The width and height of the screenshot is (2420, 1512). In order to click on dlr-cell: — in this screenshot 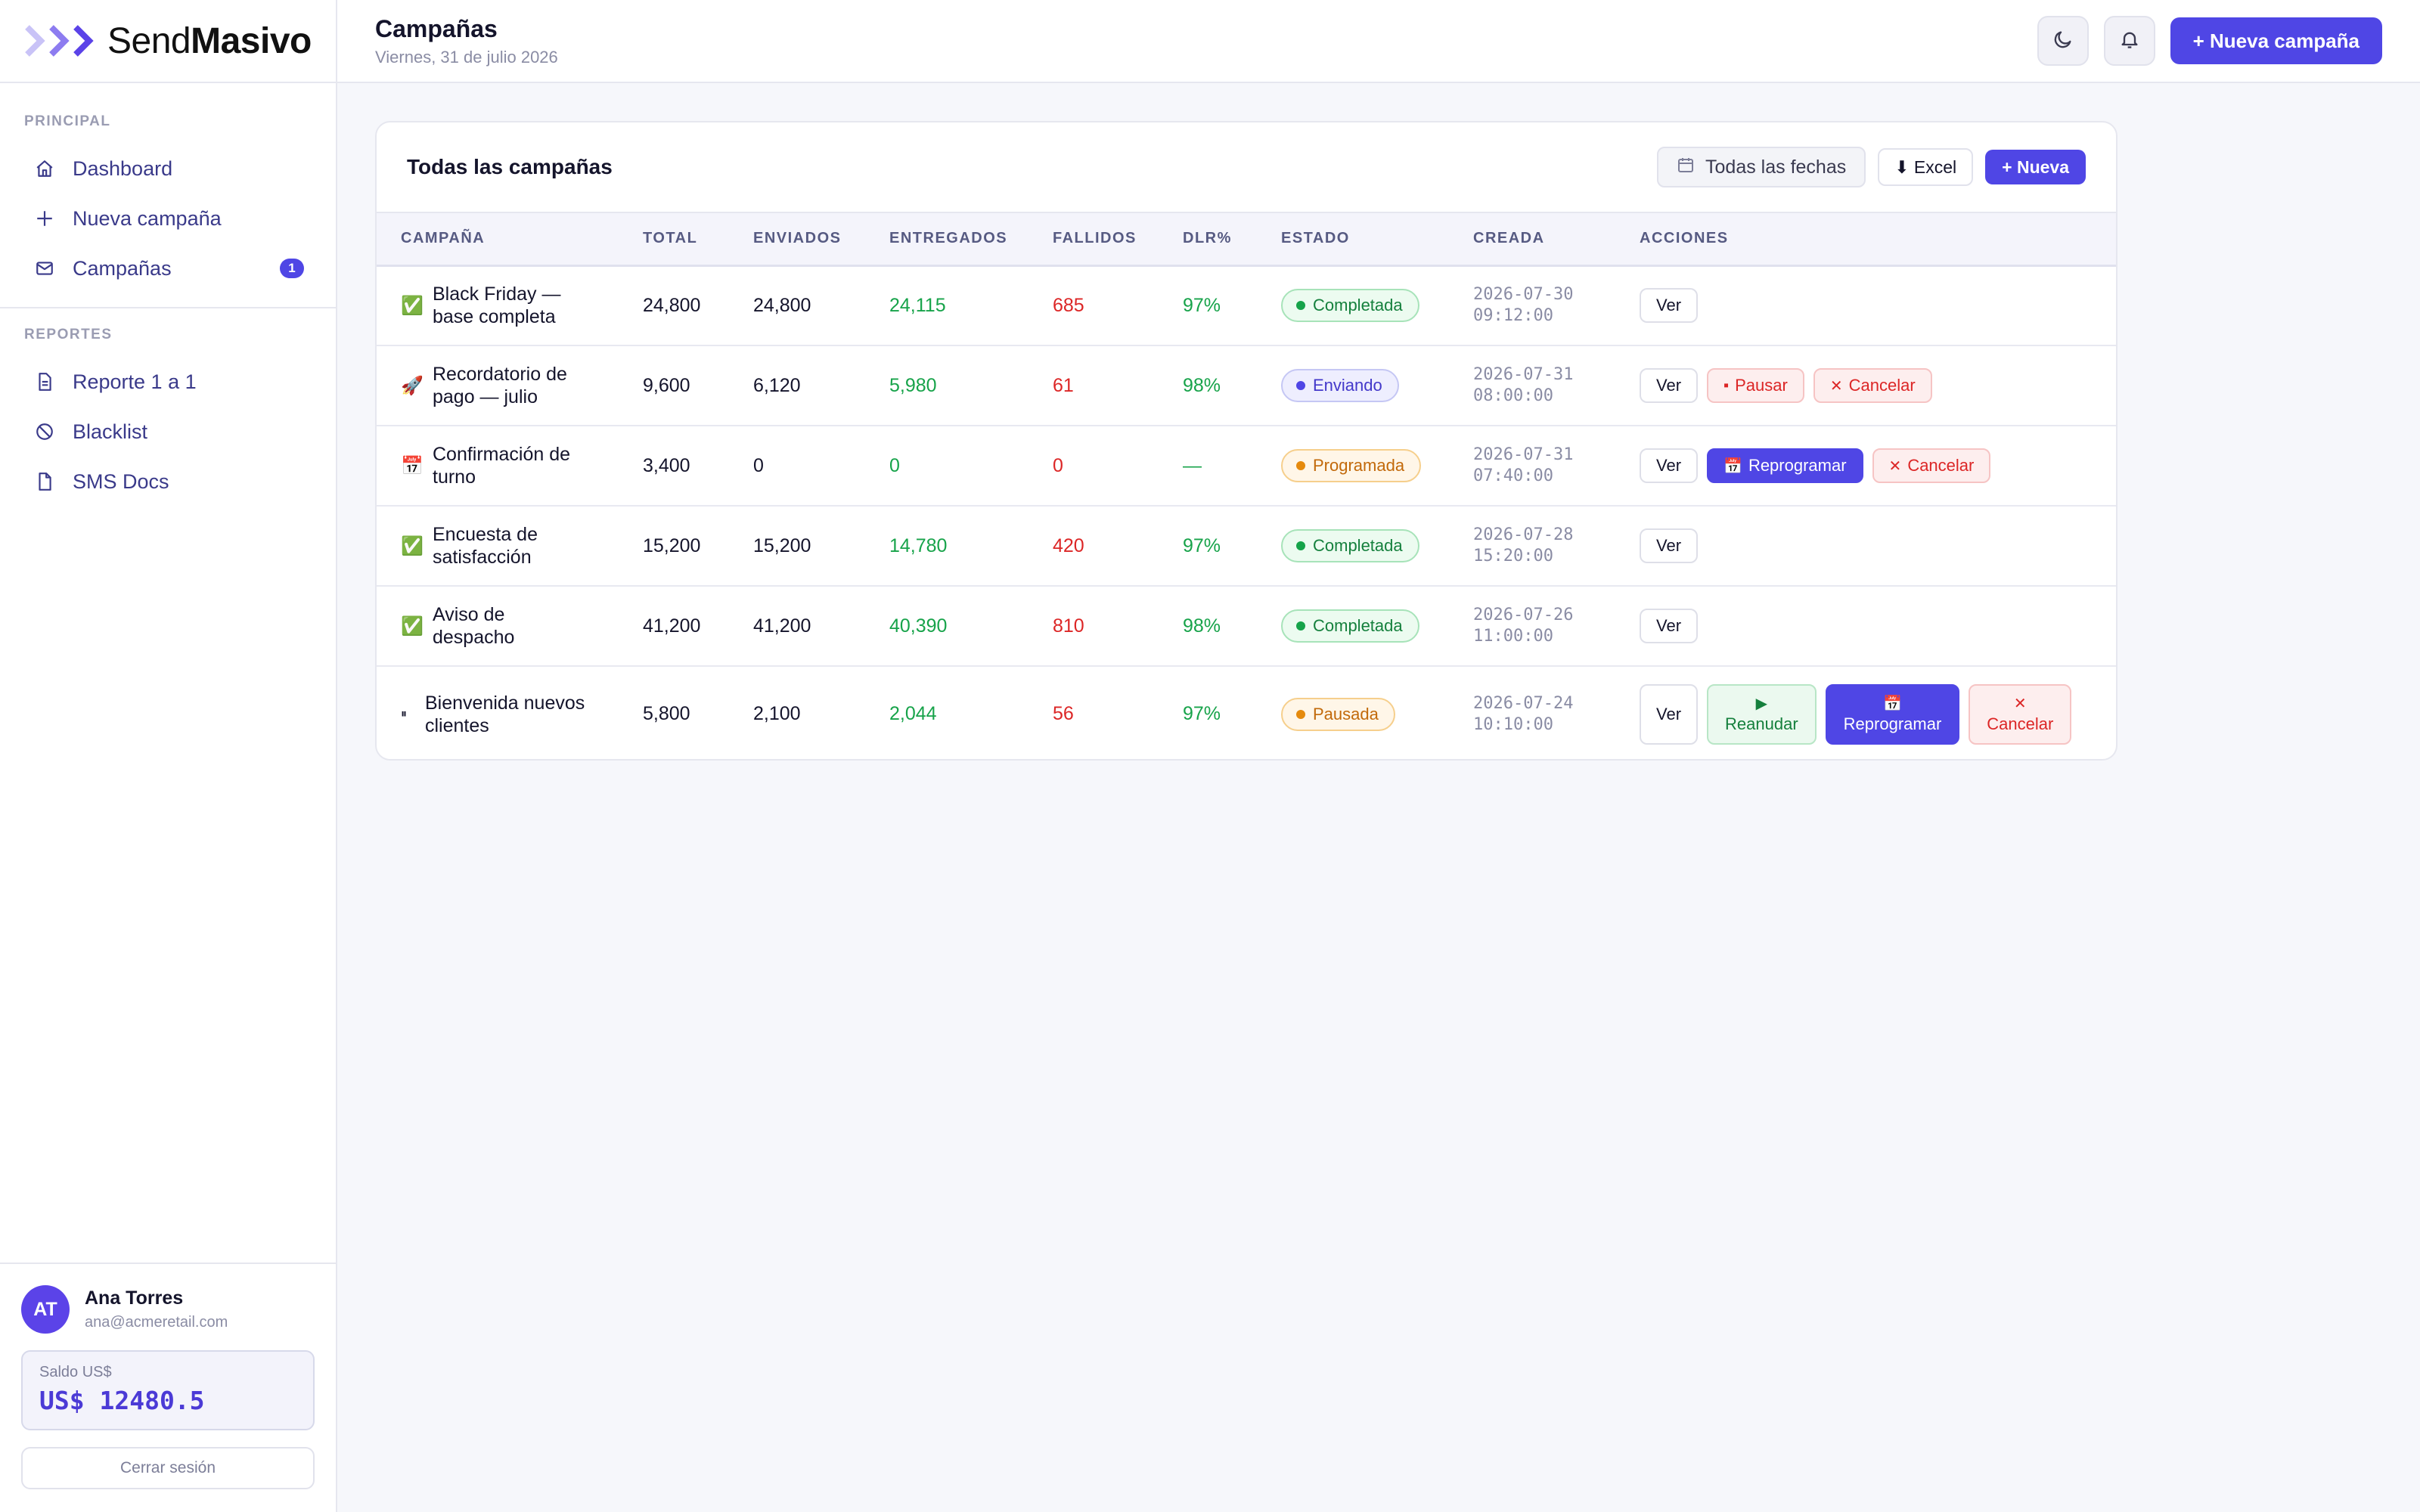, I will do `click(1208, 466)`.